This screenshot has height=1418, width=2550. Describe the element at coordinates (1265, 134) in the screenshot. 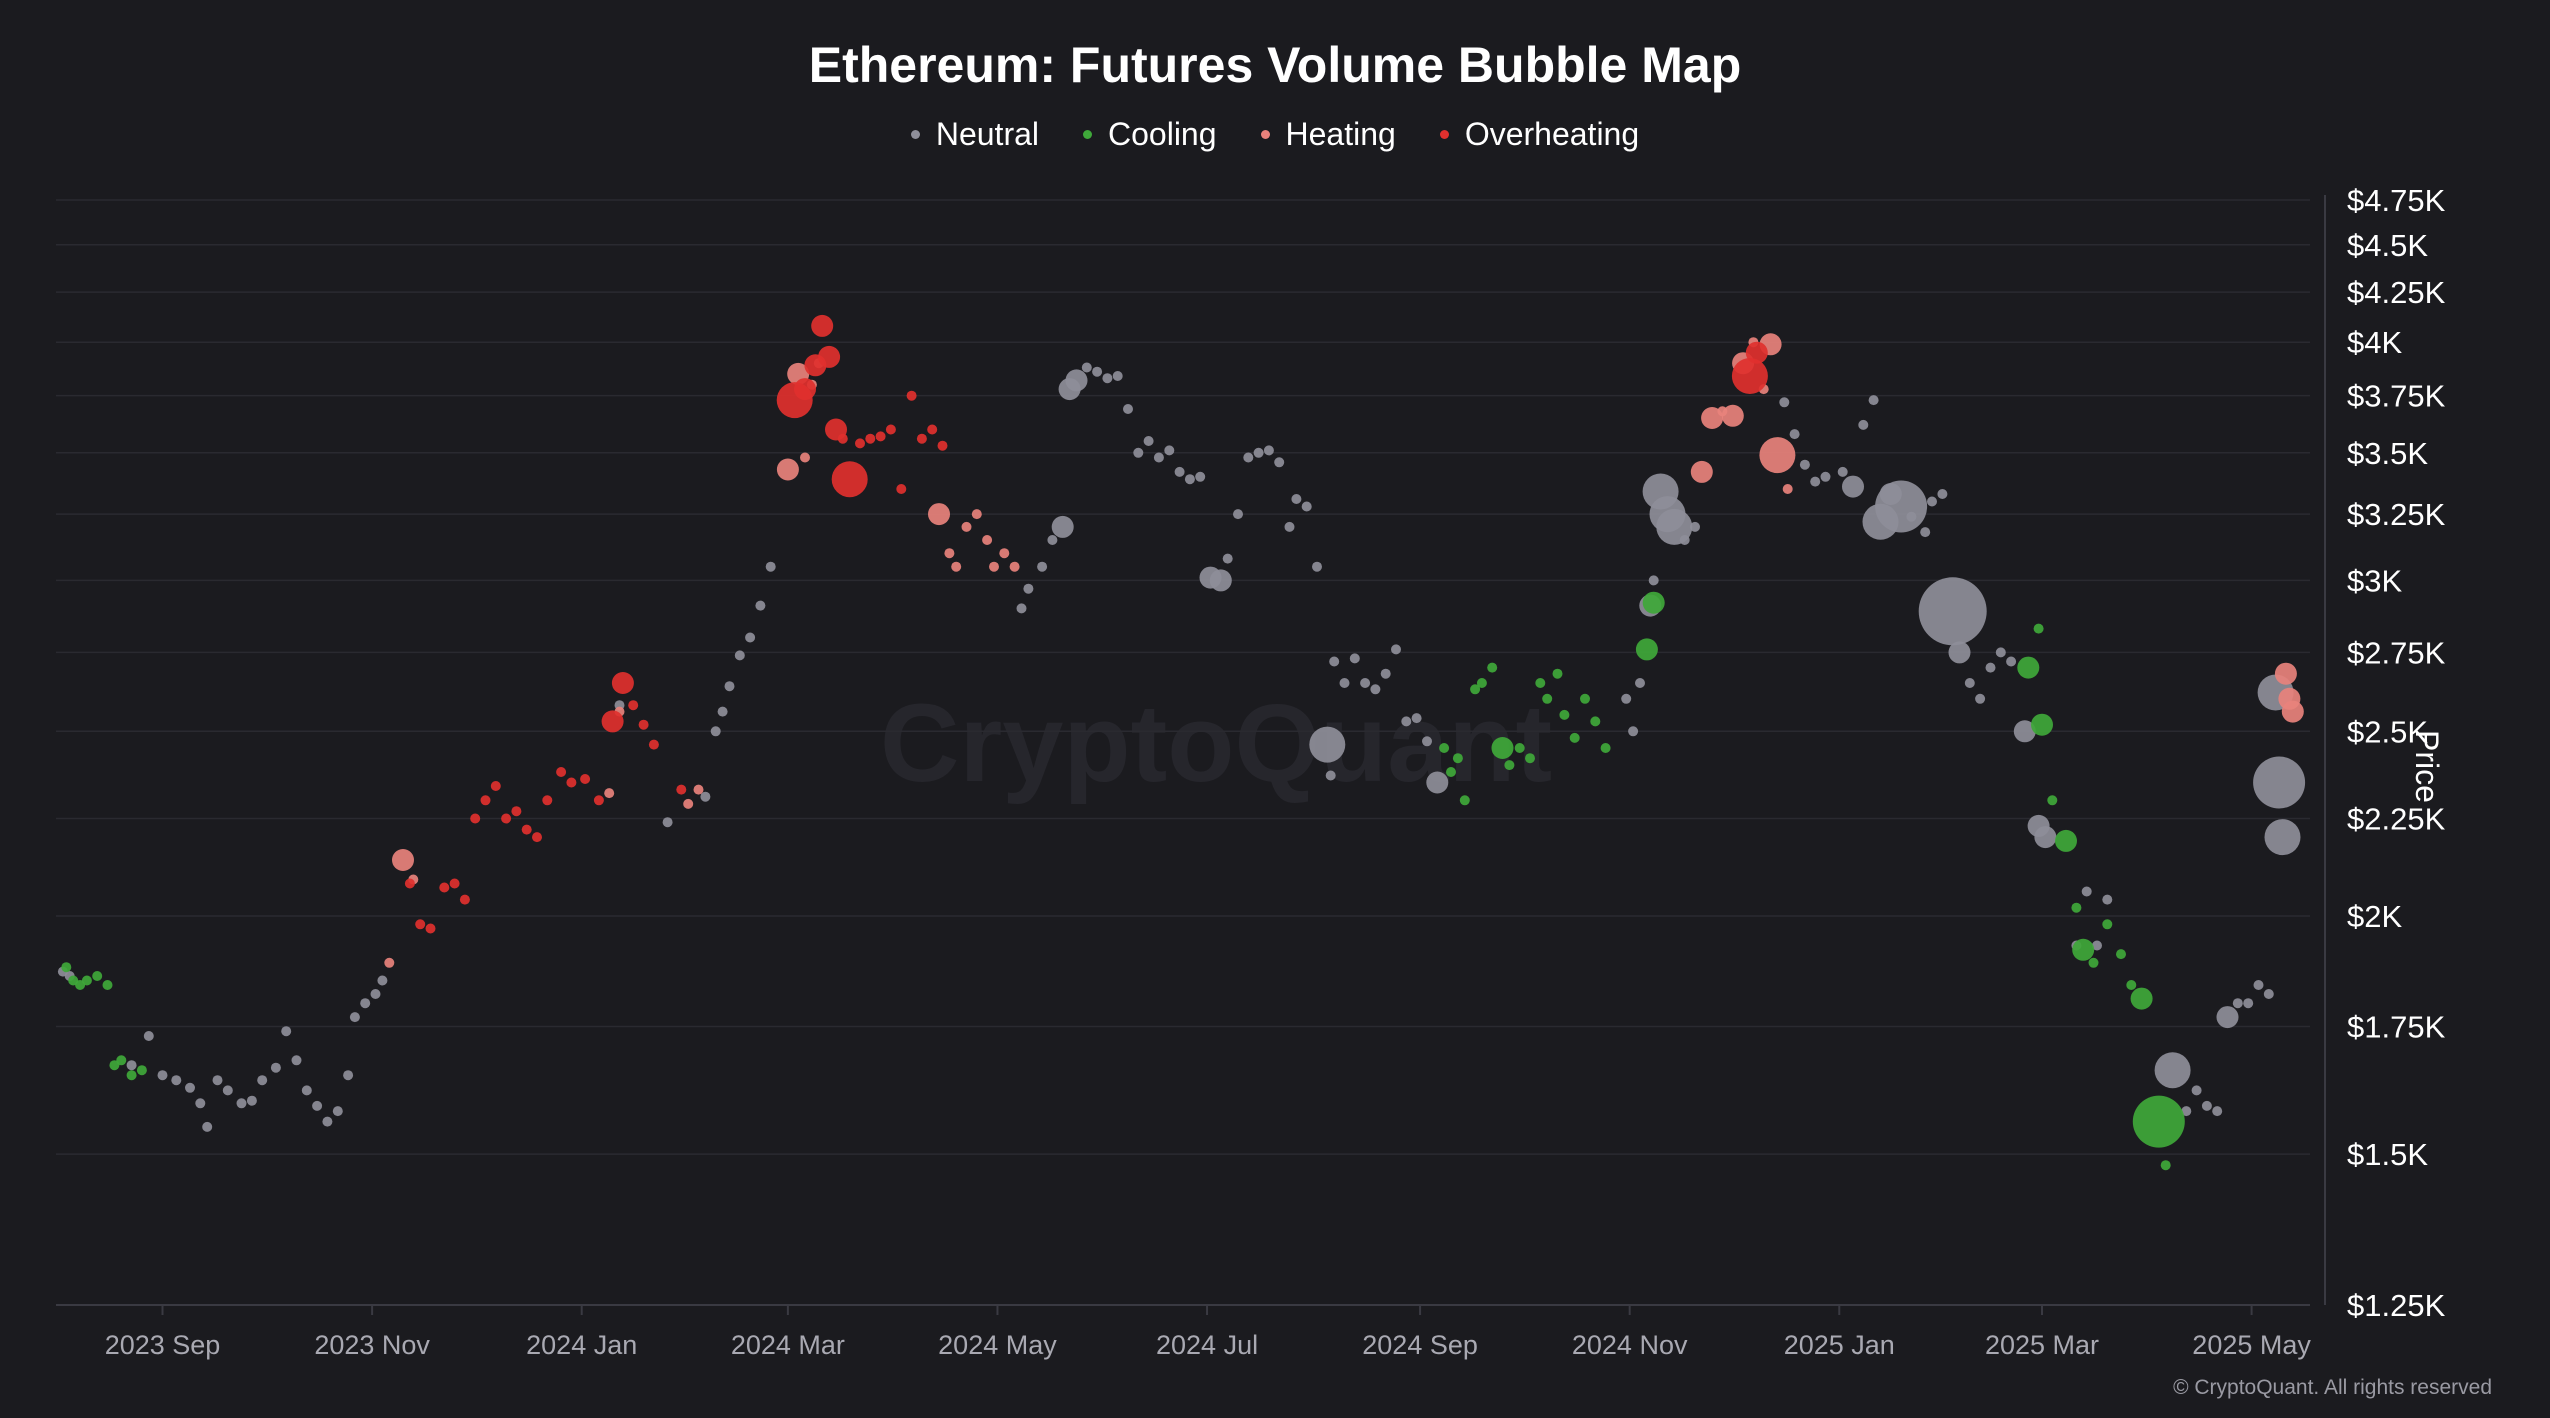

I see `legend-marker-heating` at that location.